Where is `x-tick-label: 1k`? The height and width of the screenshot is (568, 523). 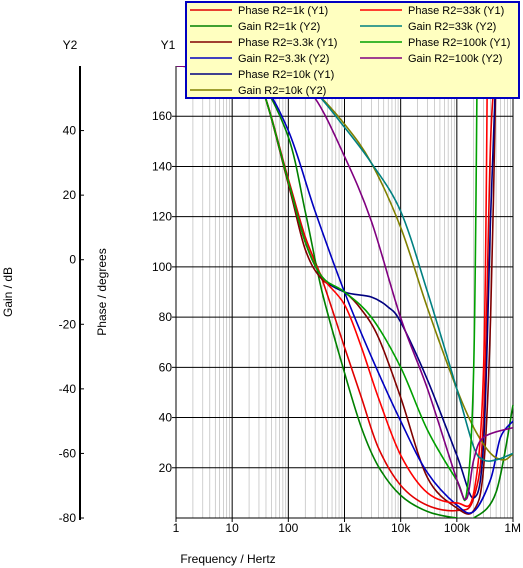 x-tick-label: 1k is located at coordinates (345, 528).